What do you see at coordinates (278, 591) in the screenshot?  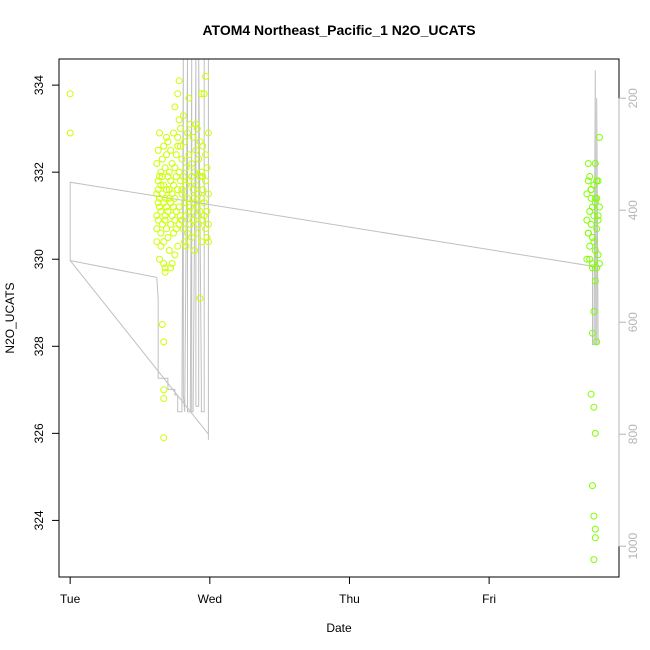 I see `x-axis: Tue Wed Thu Fri` at bounding box center [278, 591].